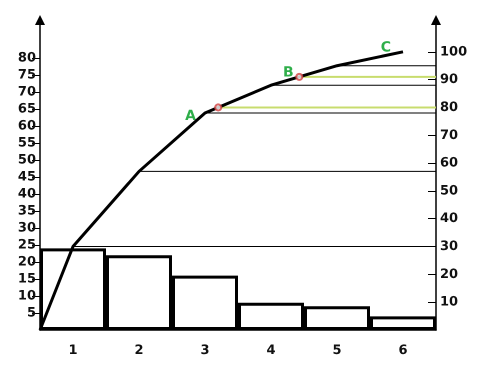 The width and height of the screenshot is (482, 376). Describe the element at coordinates (27, 228) in the screenshot. I see `y-tick-label: 30` at that location.